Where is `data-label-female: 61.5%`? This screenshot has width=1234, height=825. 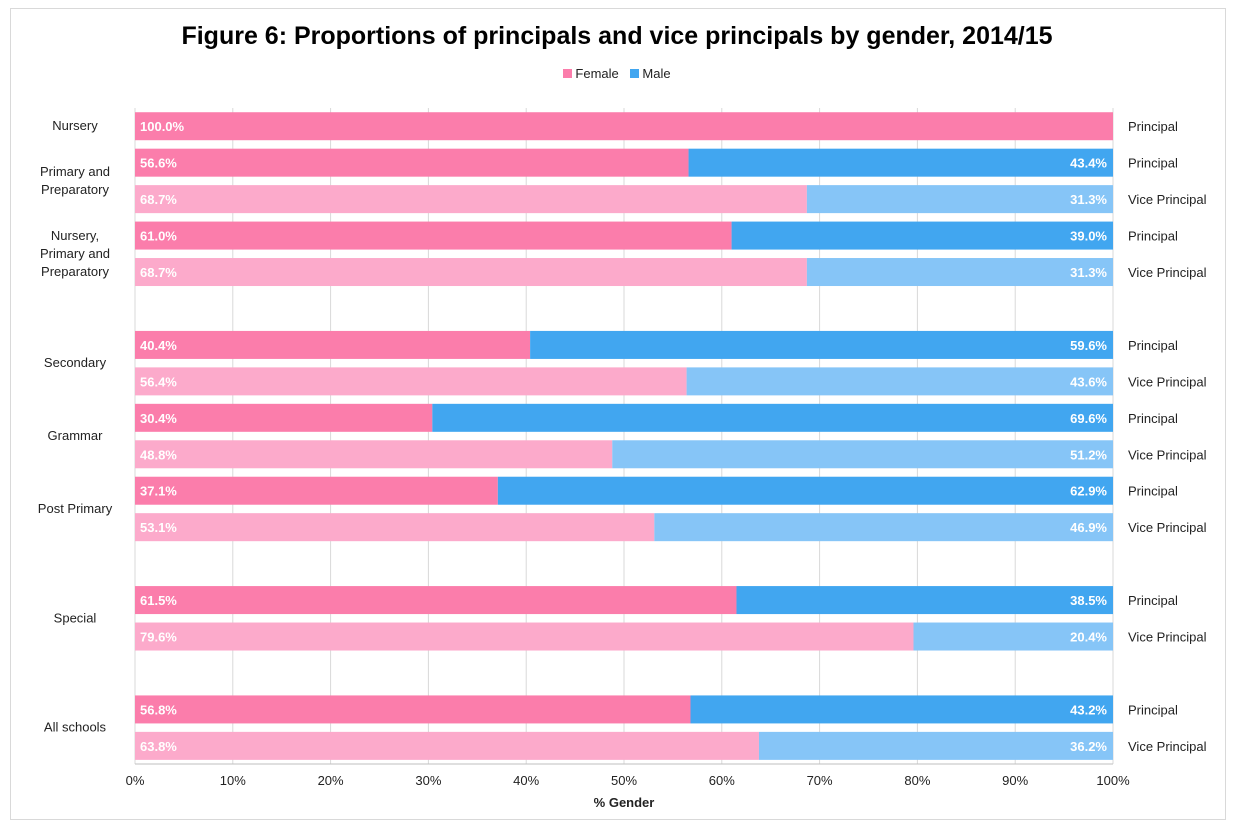
data-label-female: 61.5% is located at coordinates (158, 600).